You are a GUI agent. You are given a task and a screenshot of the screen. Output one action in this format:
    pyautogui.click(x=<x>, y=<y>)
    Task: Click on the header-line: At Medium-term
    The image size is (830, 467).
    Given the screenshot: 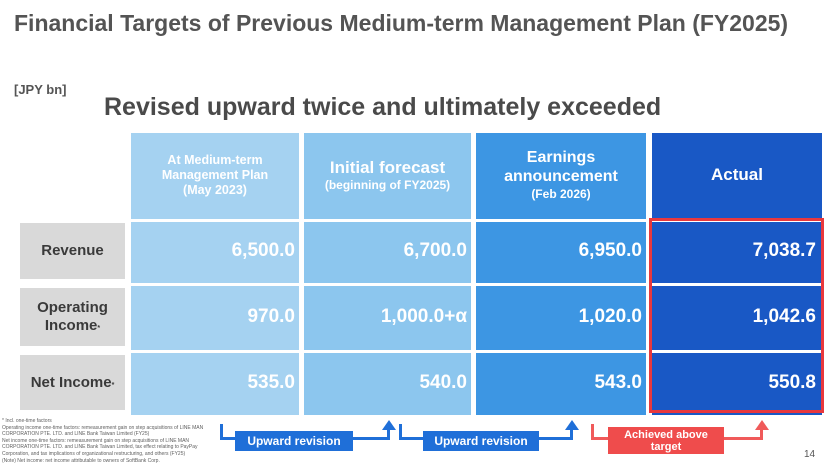 What is the action you would take?
    pyautogui.click(x=215, y=159)
    